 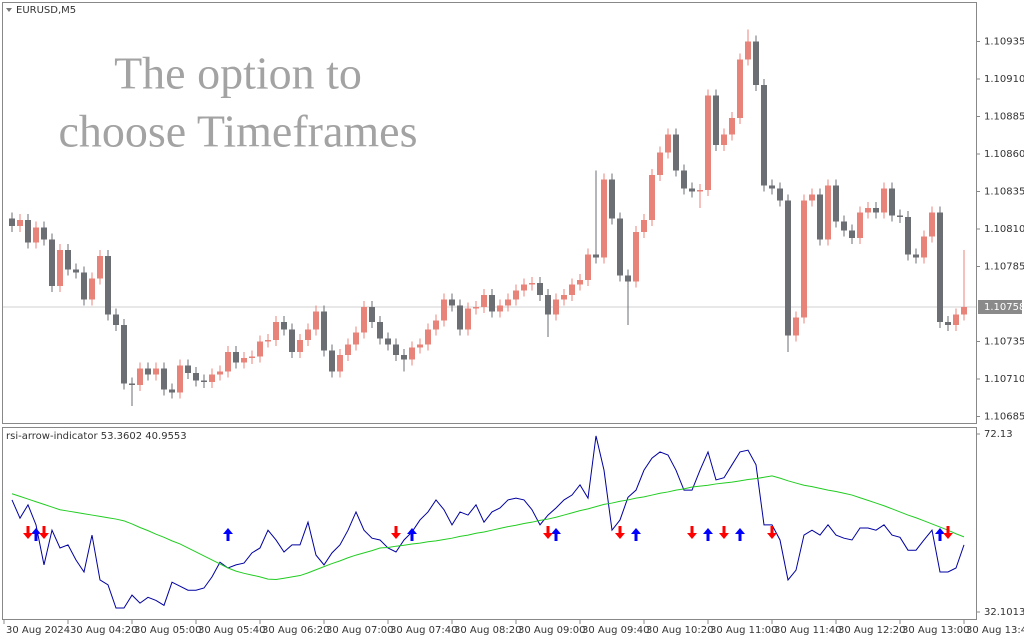 What do you see at coordinates (1004, 267) in the screenshot?
I see `y-tick-label: 1.10785` at bounding box center [1004, 267].